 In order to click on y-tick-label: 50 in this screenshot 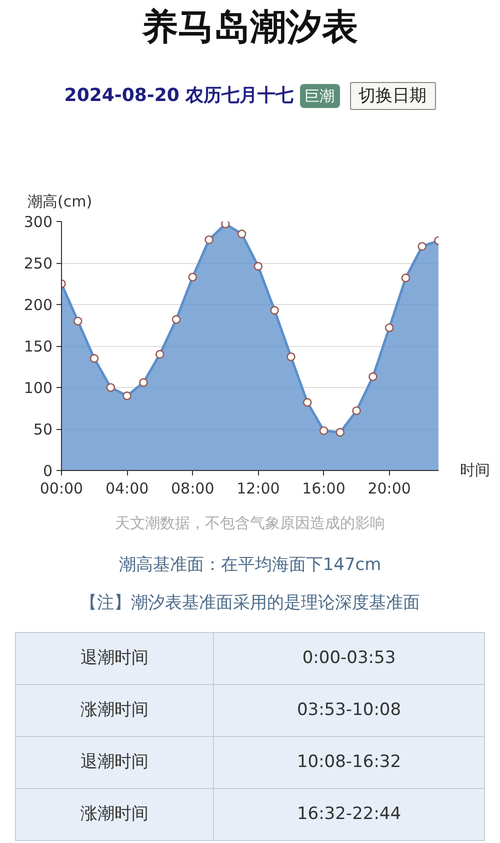, I will do `click(43, 429)`.